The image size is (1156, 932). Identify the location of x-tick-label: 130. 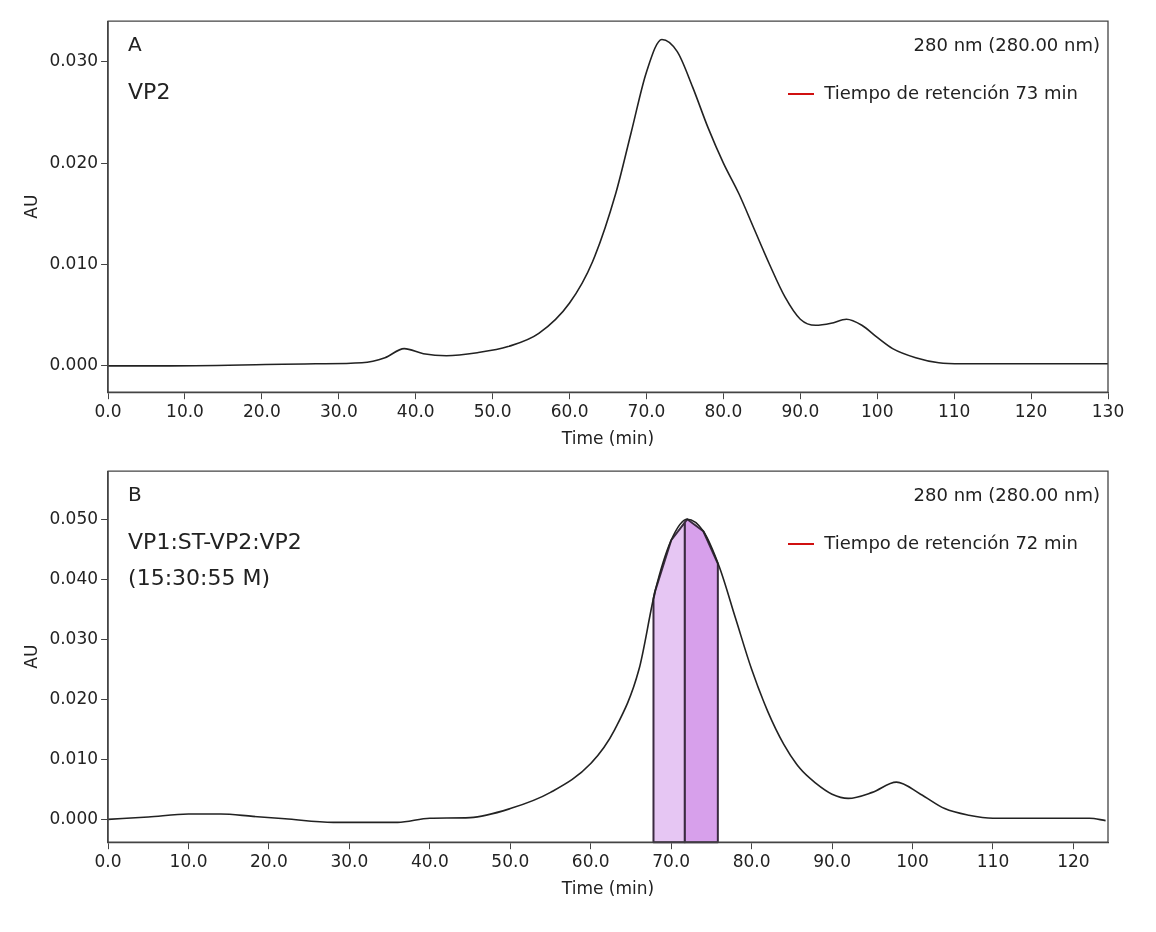
(1108, 410).